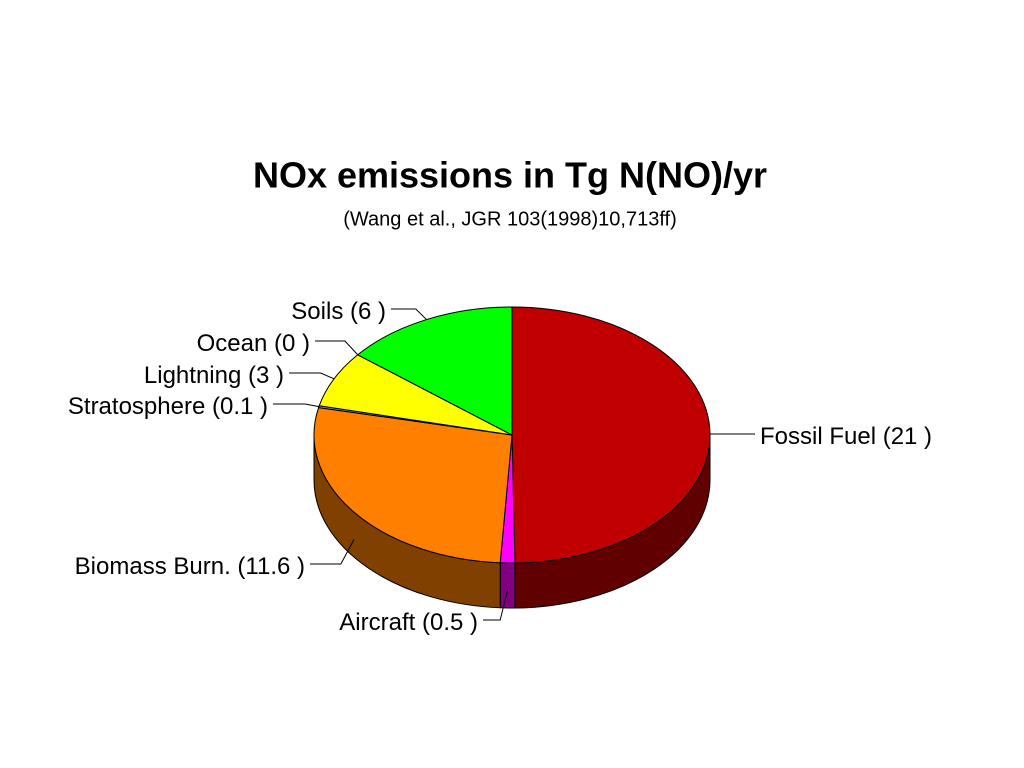 The height and width of the screenshot is (768, 1024). Describe the element at coordinates (153, 566) in the screenshot. I see `category-label: Biomass Burn.` at that location.